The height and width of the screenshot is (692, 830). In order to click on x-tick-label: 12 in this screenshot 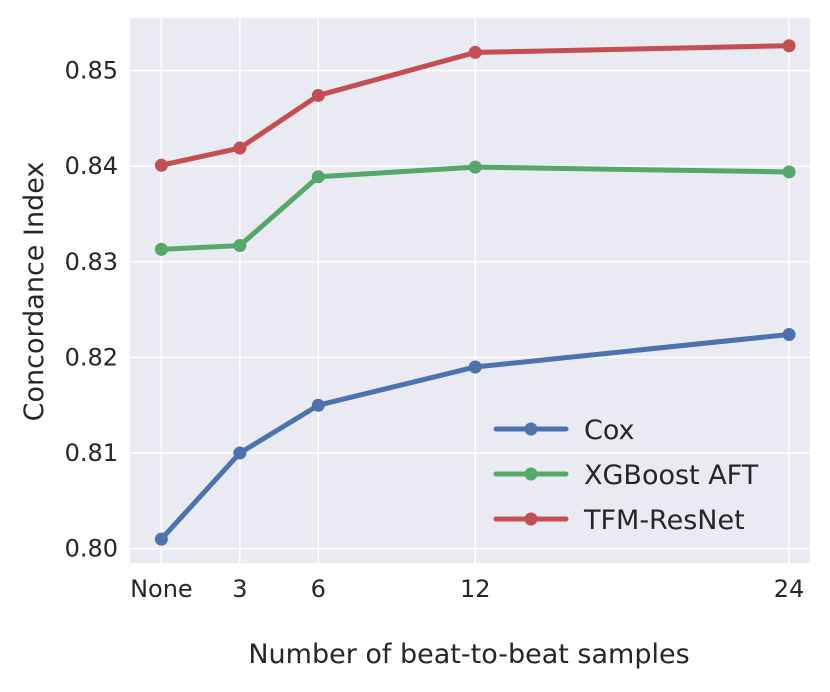, I will do `click(475, 589)`.